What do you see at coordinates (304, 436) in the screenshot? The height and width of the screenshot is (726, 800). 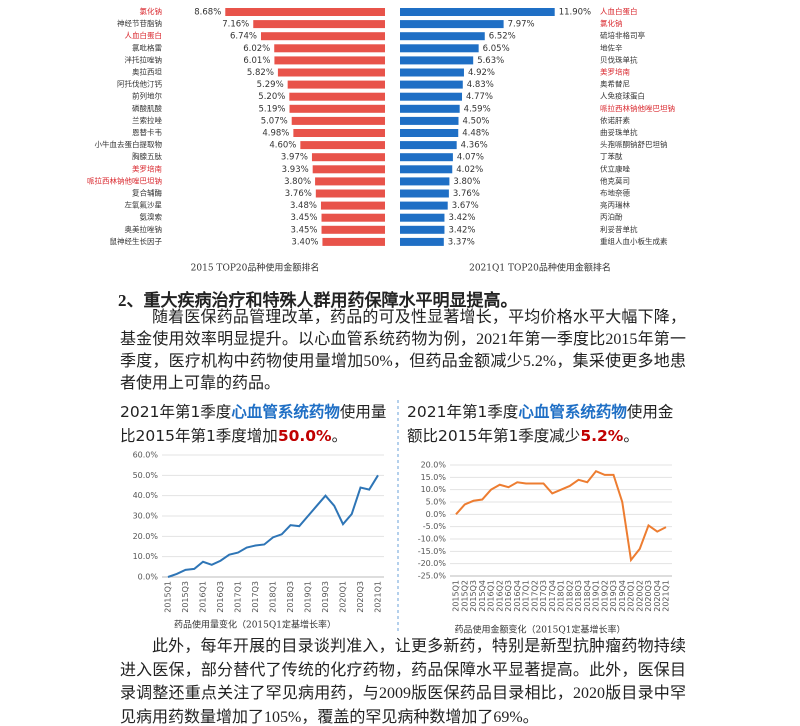 I see `title-part: 50.0%` at bounding box center [304, 436].